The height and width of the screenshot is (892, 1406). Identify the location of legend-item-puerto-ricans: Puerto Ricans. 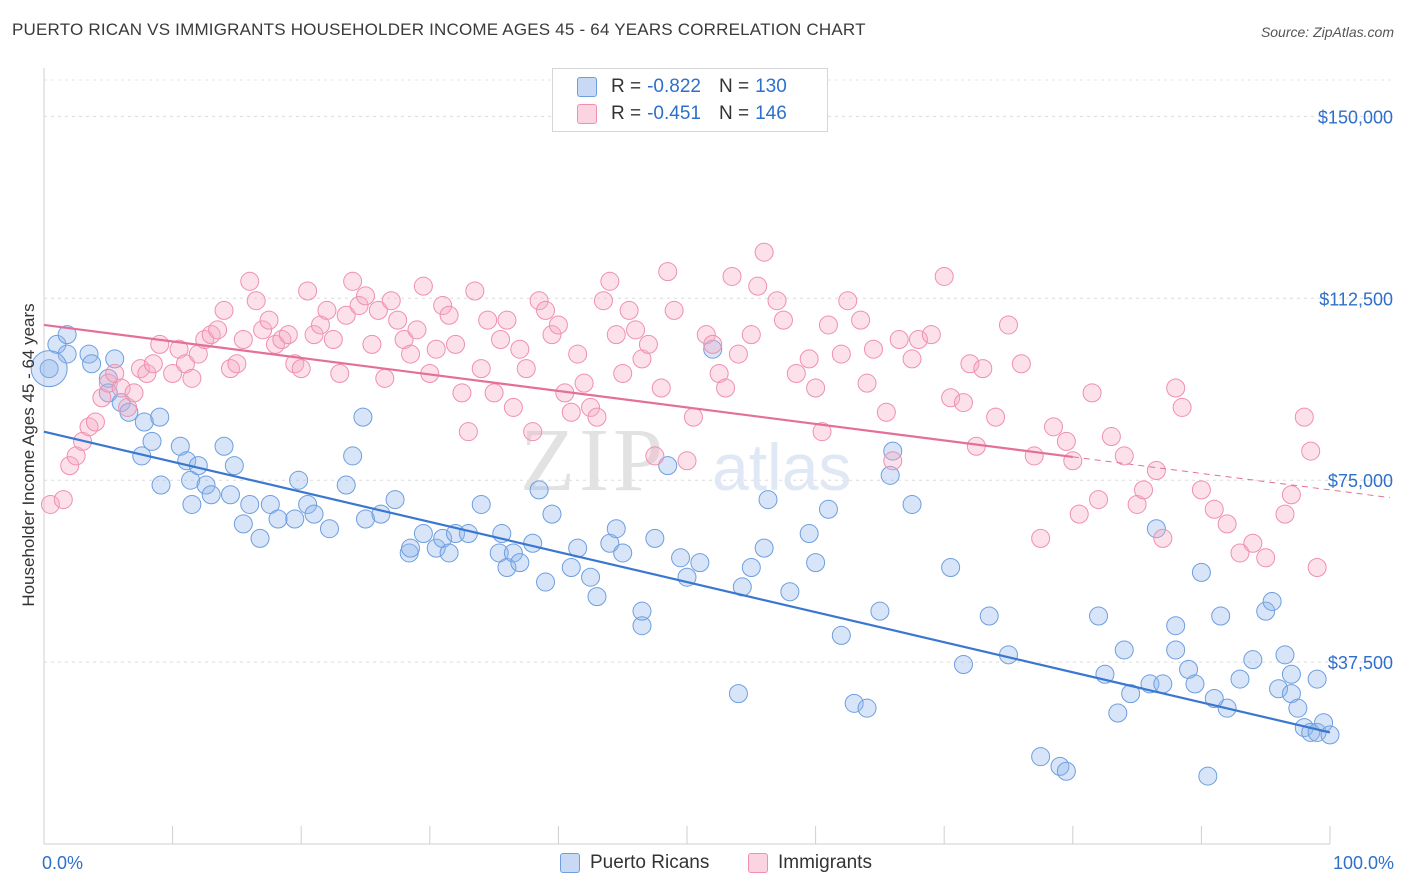
(634, 863).